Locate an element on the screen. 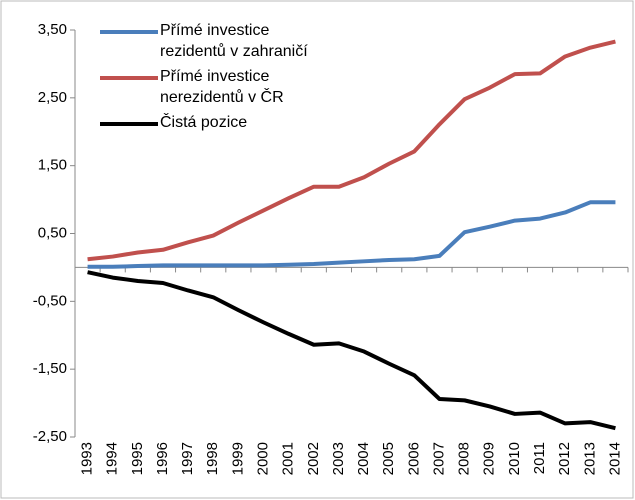 Image resolution: width=635 pixels, height=500 pixels. x-tick-label: 2001 is located at coordinates (288, 458).